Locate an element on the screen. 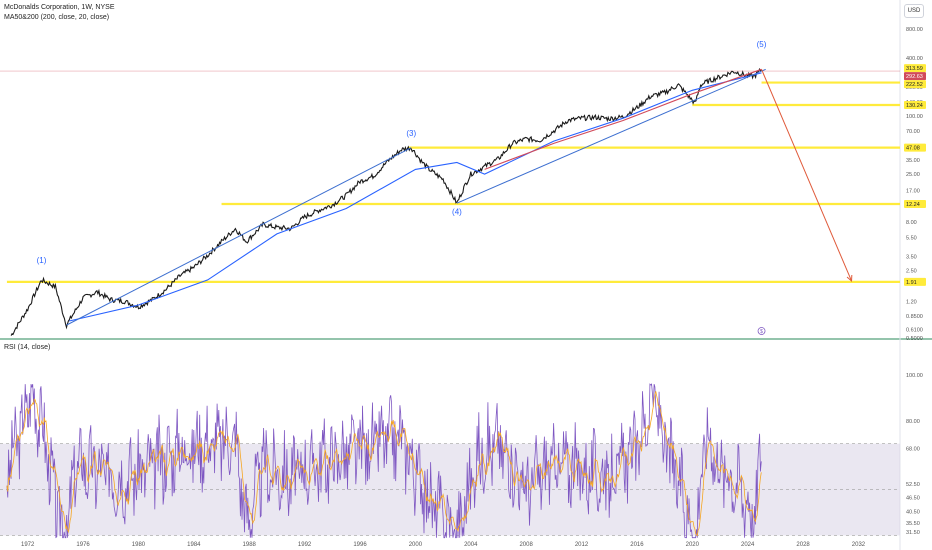 Image resolution: width=932 pixels, height=550 pixels. indicator-legend: MA50&200 (200, close, 20, close) is located at coordinates (57, 17).